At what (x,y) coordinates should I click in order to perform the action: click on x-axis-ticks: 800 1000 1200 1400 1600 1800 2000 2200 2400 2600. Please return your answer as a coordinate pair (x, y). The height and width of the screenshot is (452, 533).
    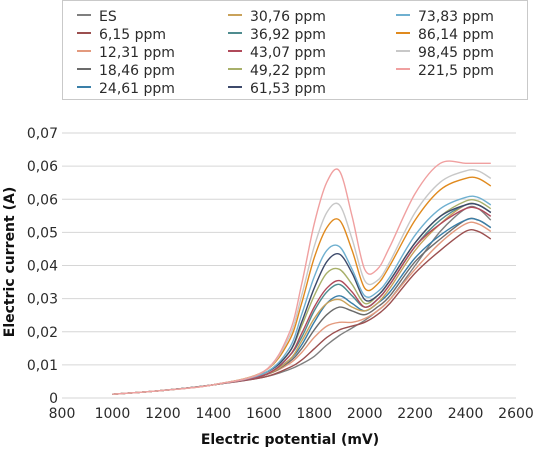
    Looking at the image, I should click on (291, 414).